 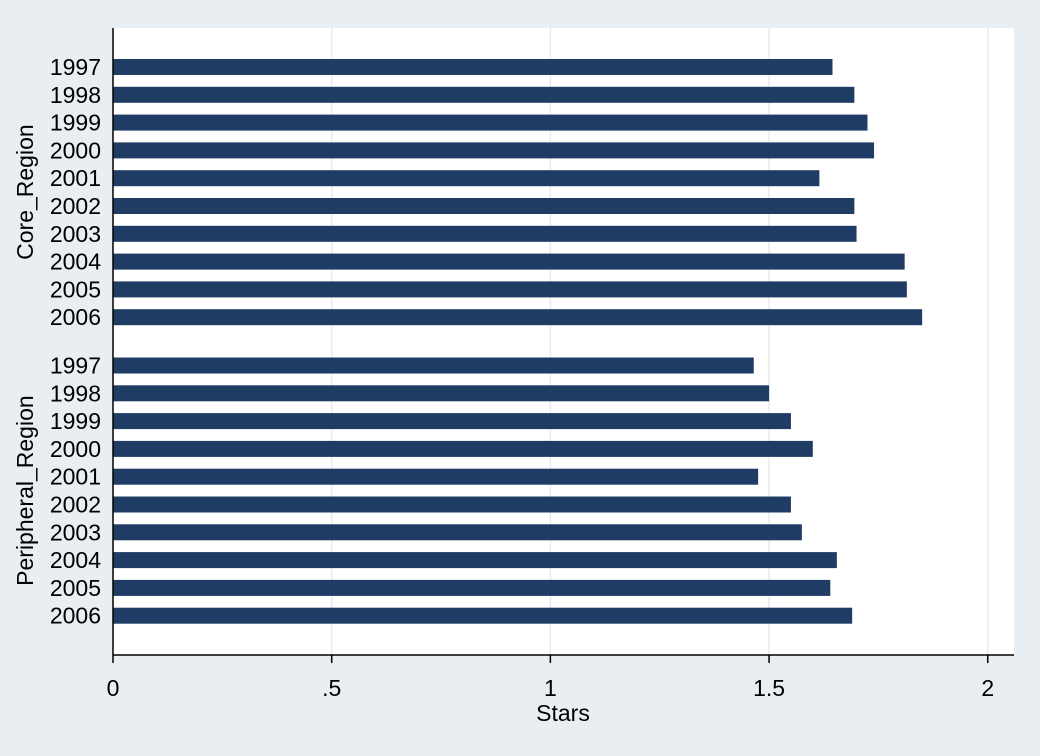 What do you see at coordinates (484, 206) in the screenshot?
I see `bar-0-2002` at bounding box center [484, 206].